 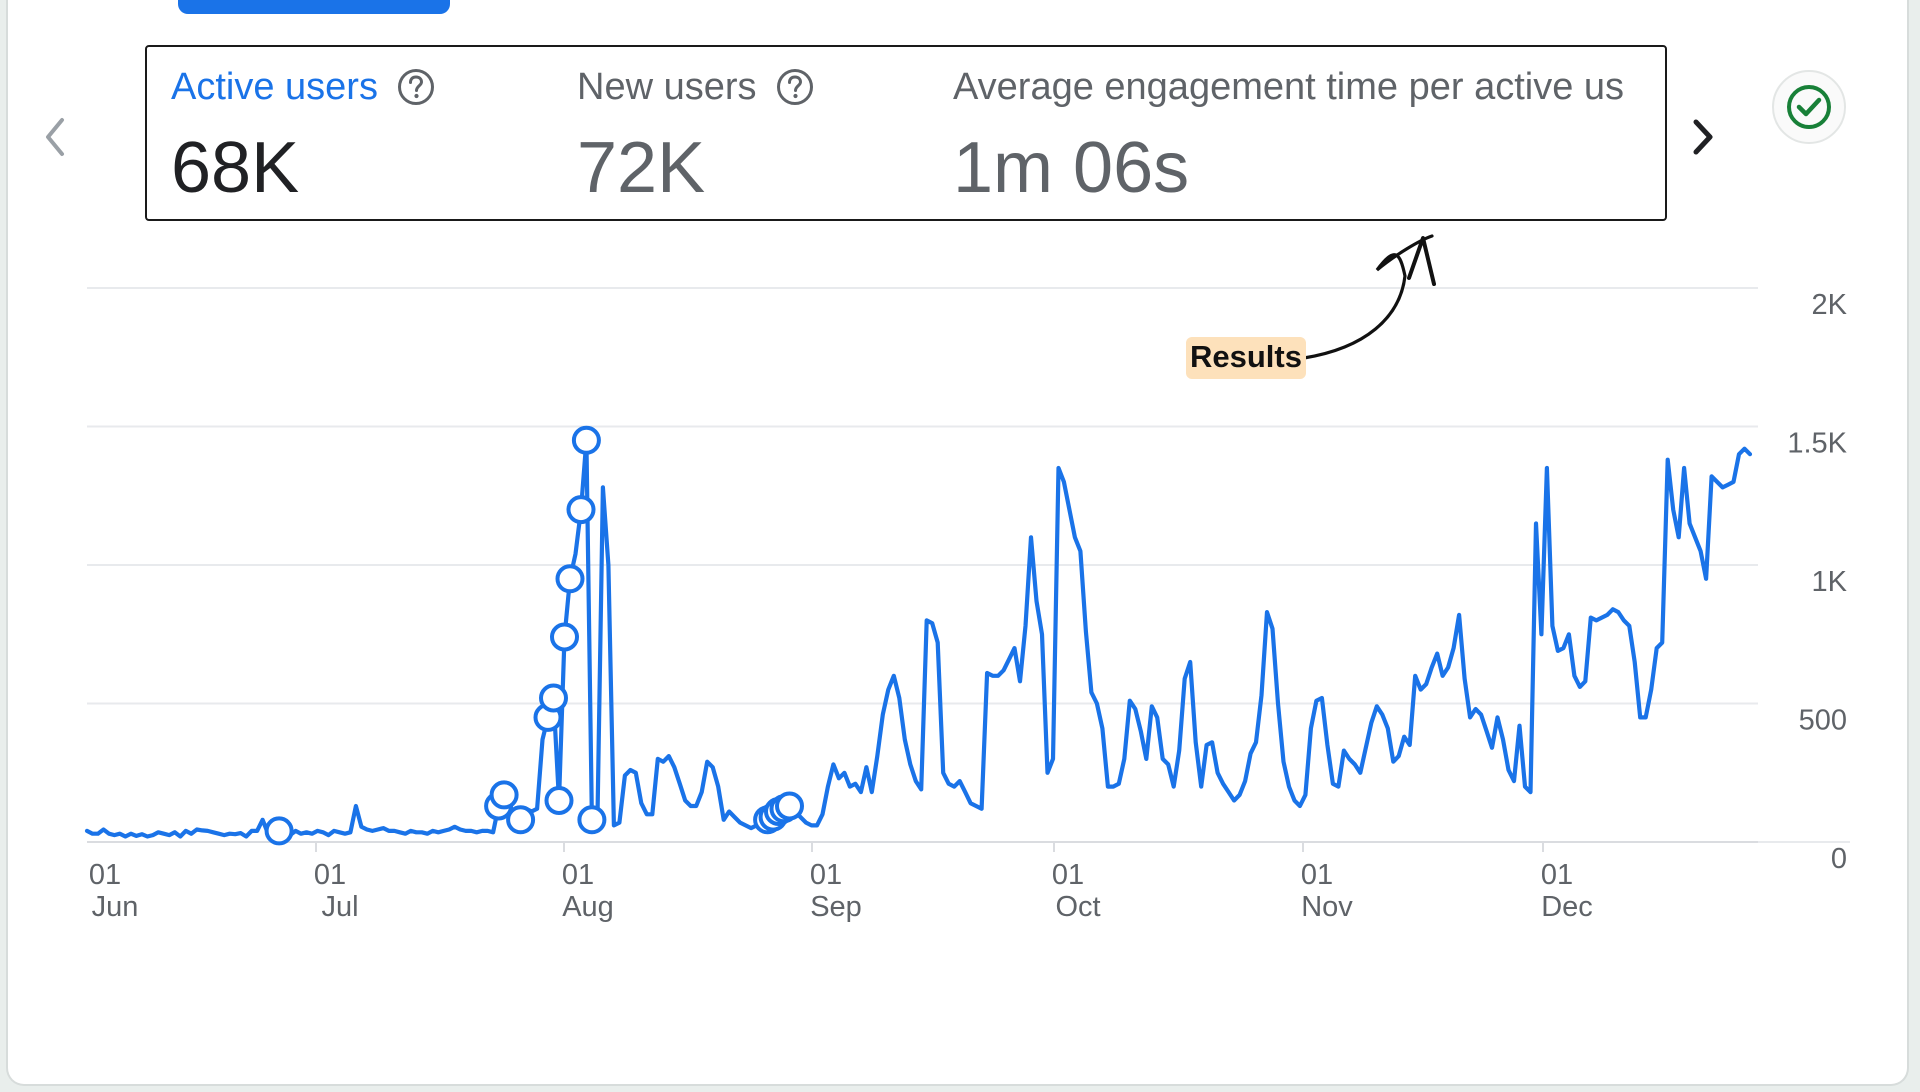 What do you see at coordinates (274, 86) in the screenshot?
I see `metric-label: Active users` at bounding box center [274, 86].